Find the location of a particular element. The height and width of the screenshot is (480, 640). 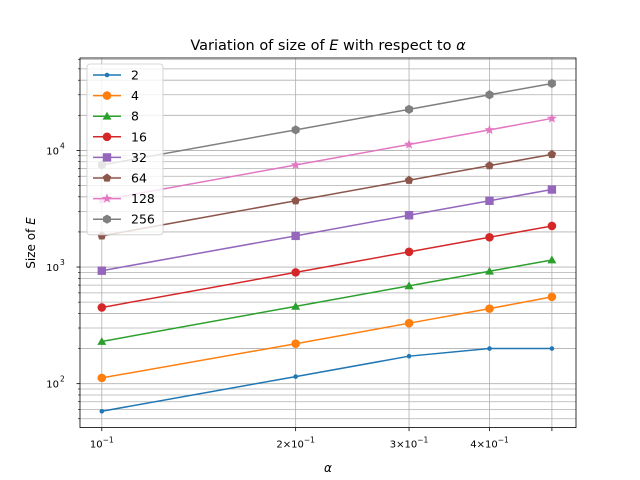

legend-label-8: 8 is located at coordinates (135, 116).